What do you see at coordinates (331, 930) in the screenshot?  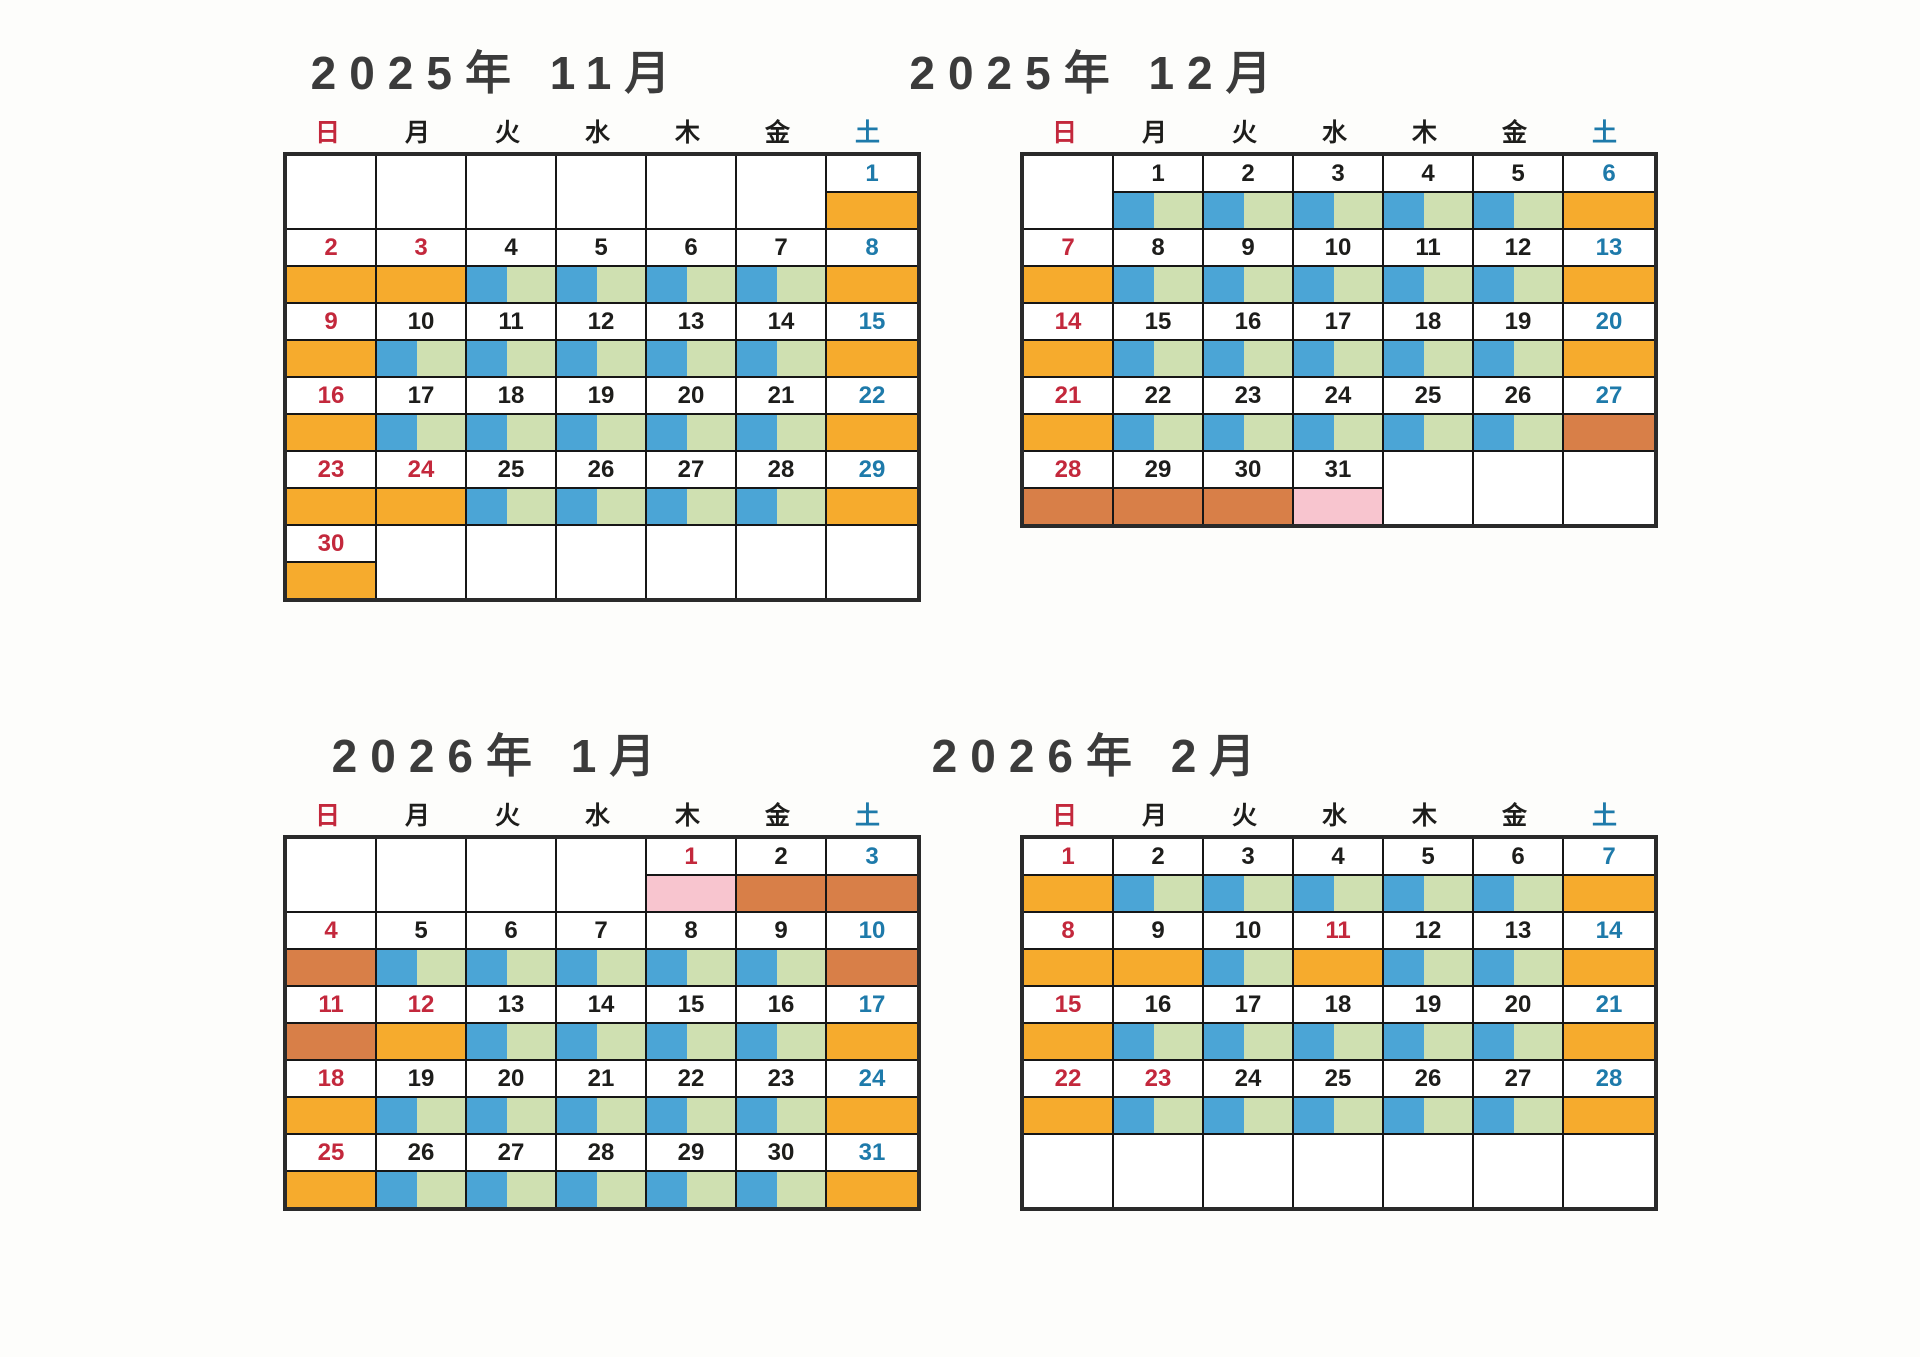 I see `day-number: 4` at bounding box center [331, 930].